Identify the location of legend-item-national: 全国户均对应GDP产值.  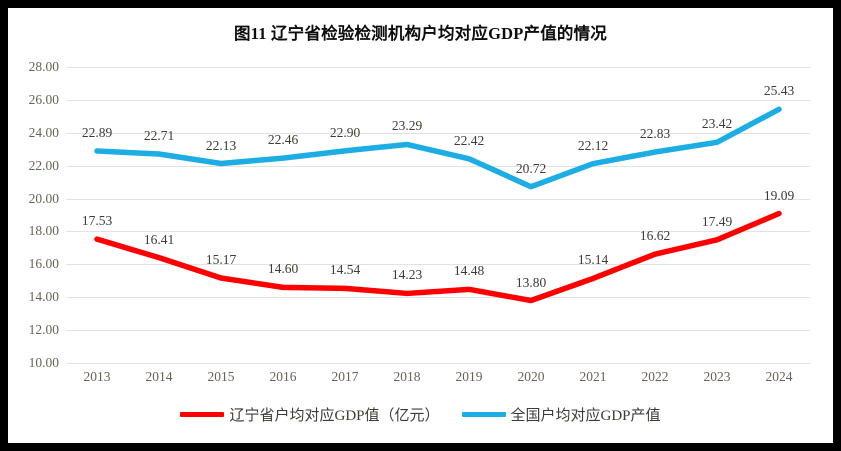
(561, 414).